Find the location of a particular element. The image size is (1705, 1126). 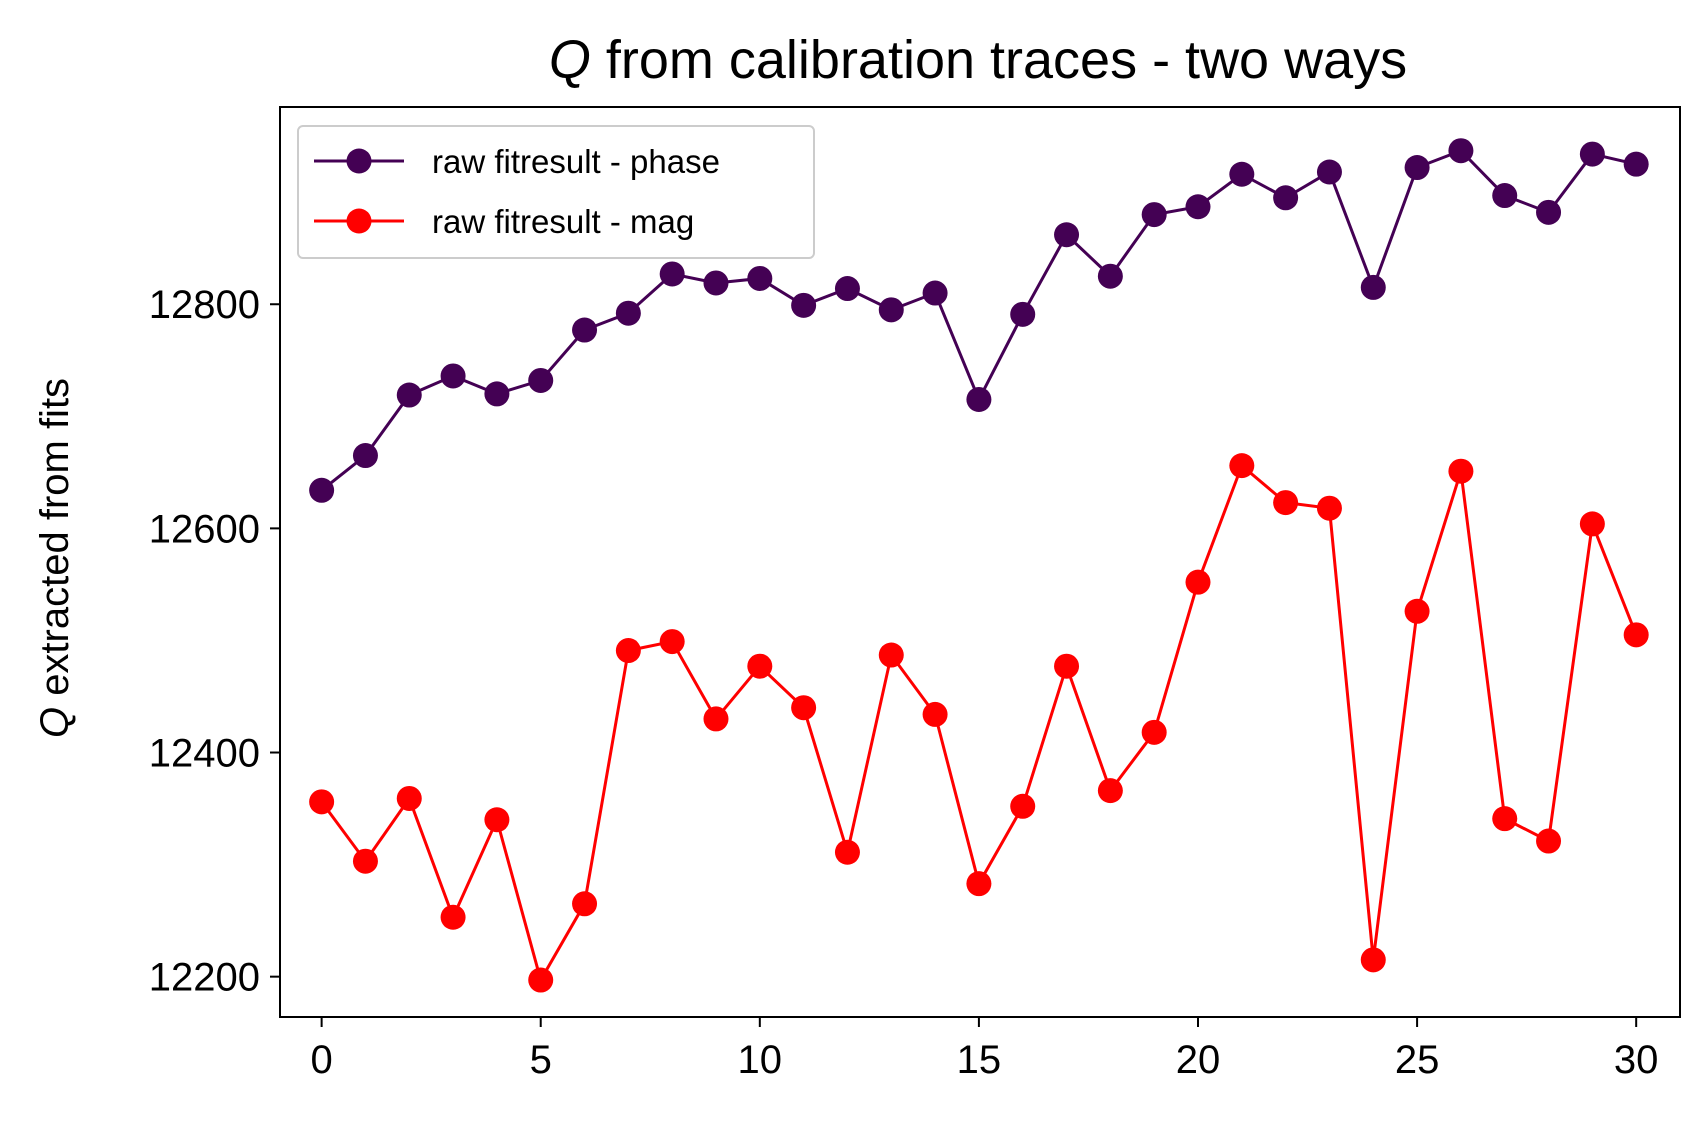

chart-title-symbol: Q is located at coordinates (570, 60).